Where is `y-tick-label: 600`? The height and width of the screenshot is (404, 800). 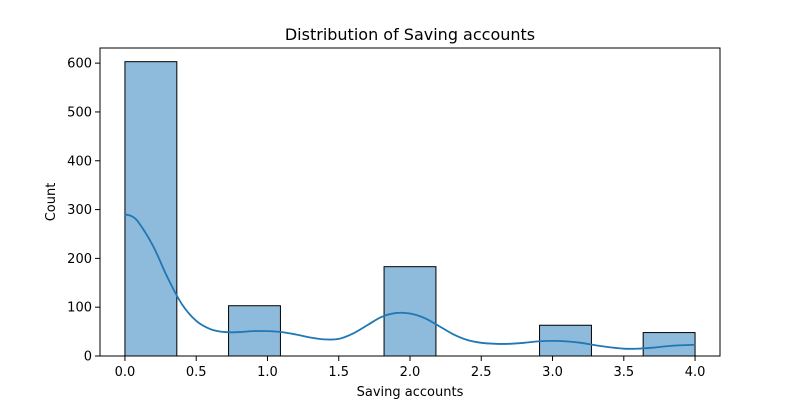 y-tick-label: 600 is located at coordinates (79, 64).